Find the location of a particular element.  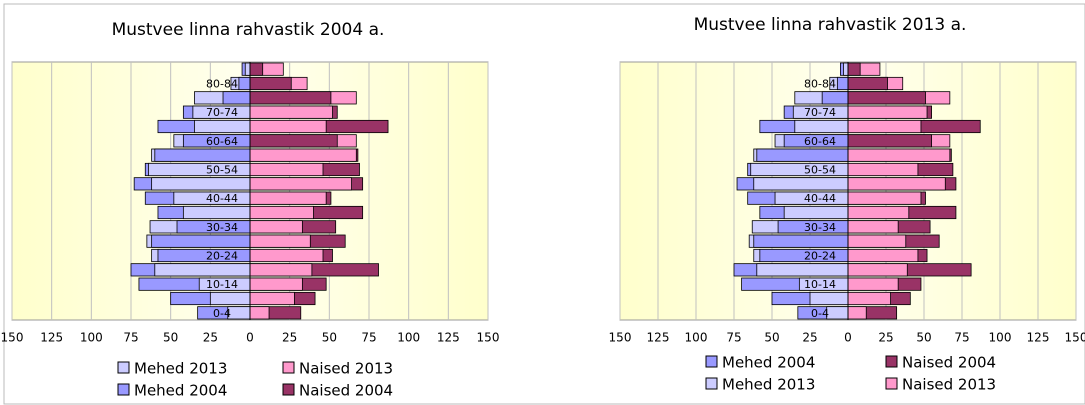

y-tick-label: 70-74 is located at coordinates (820, 112).